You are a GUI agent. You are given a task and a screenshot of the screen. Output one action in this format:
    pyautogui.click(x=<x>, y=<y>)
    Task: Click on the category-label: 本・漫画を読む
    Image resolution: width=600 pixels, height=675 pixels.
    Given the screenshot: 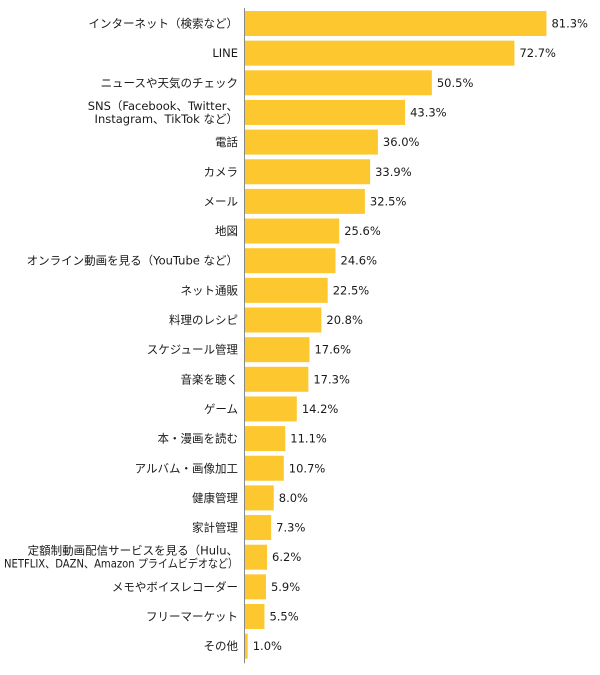 What is the action you would take?
    pyautogui.click(x=198, y=439)
    